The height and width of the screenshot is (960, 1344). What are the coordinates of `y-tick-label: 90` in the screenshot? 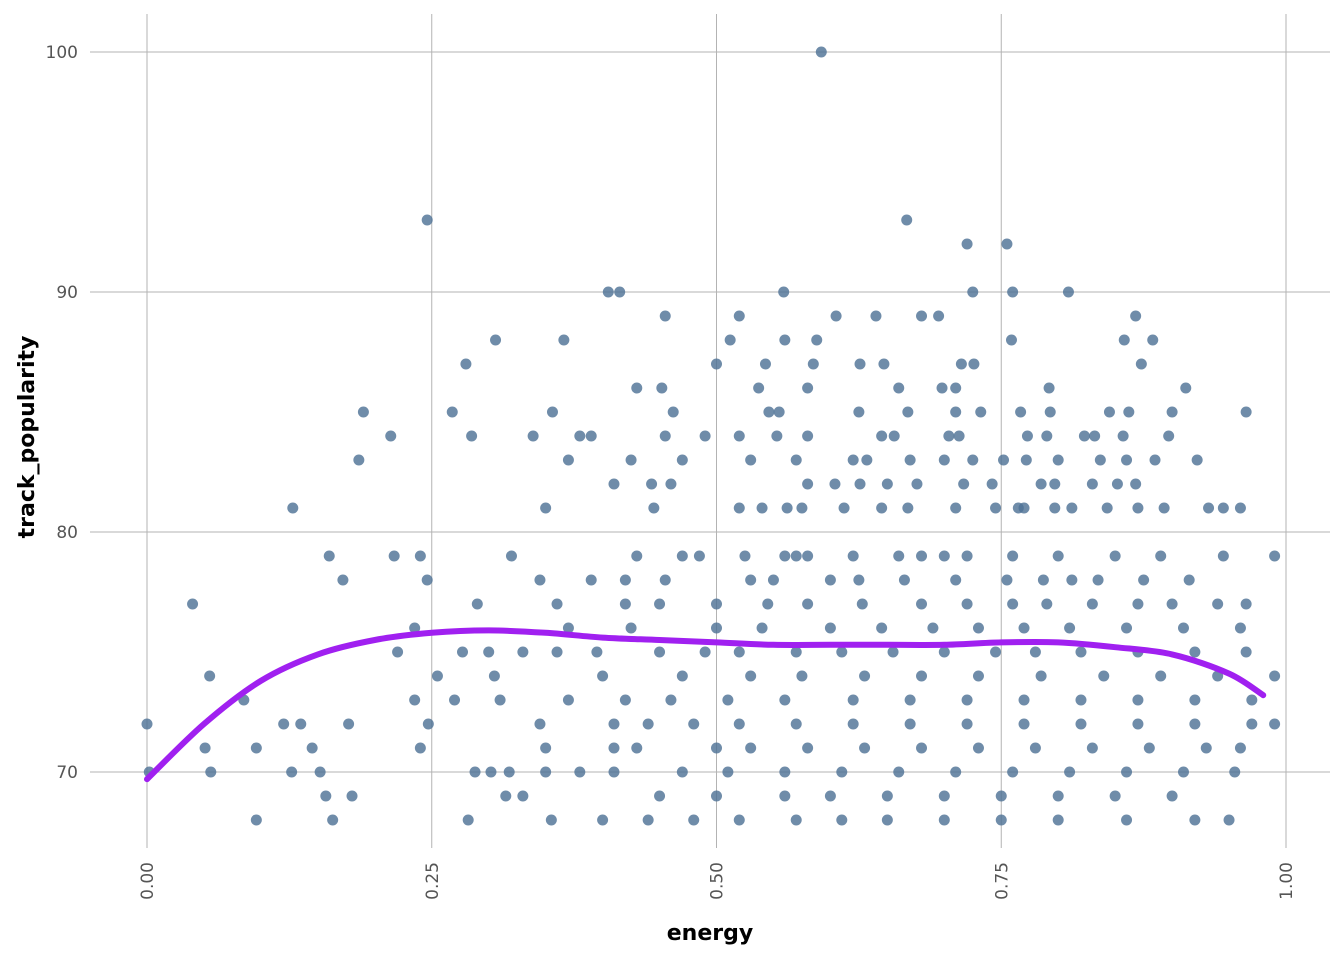 It's located at (67, 293).